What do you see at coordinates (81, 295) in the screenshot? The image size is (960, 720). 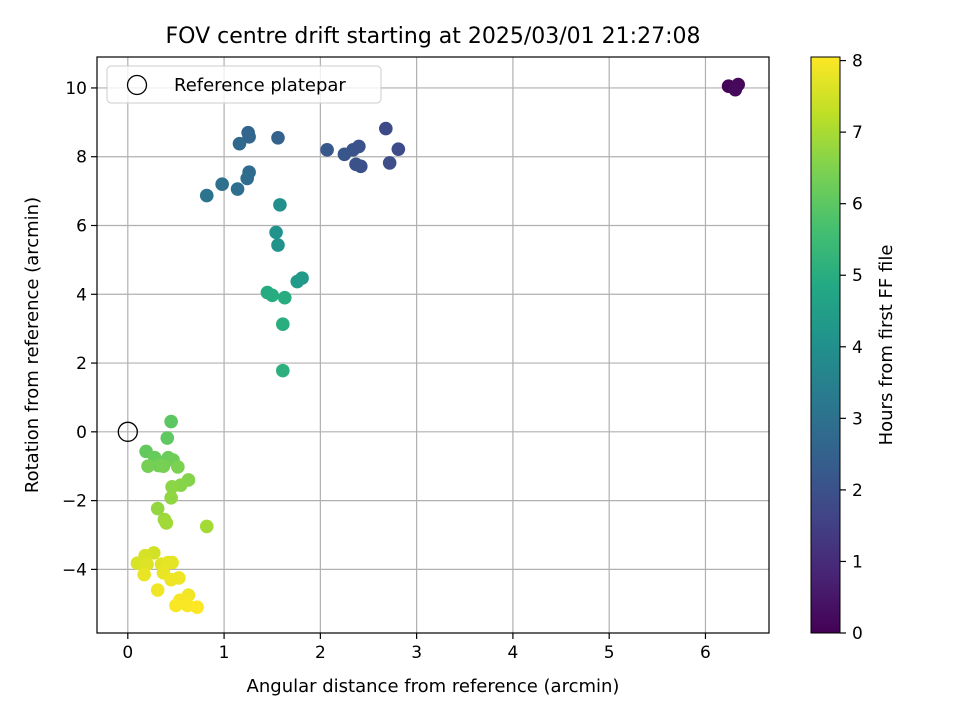 I see `y-tick-label: 4` at bounding box center [81, 295].